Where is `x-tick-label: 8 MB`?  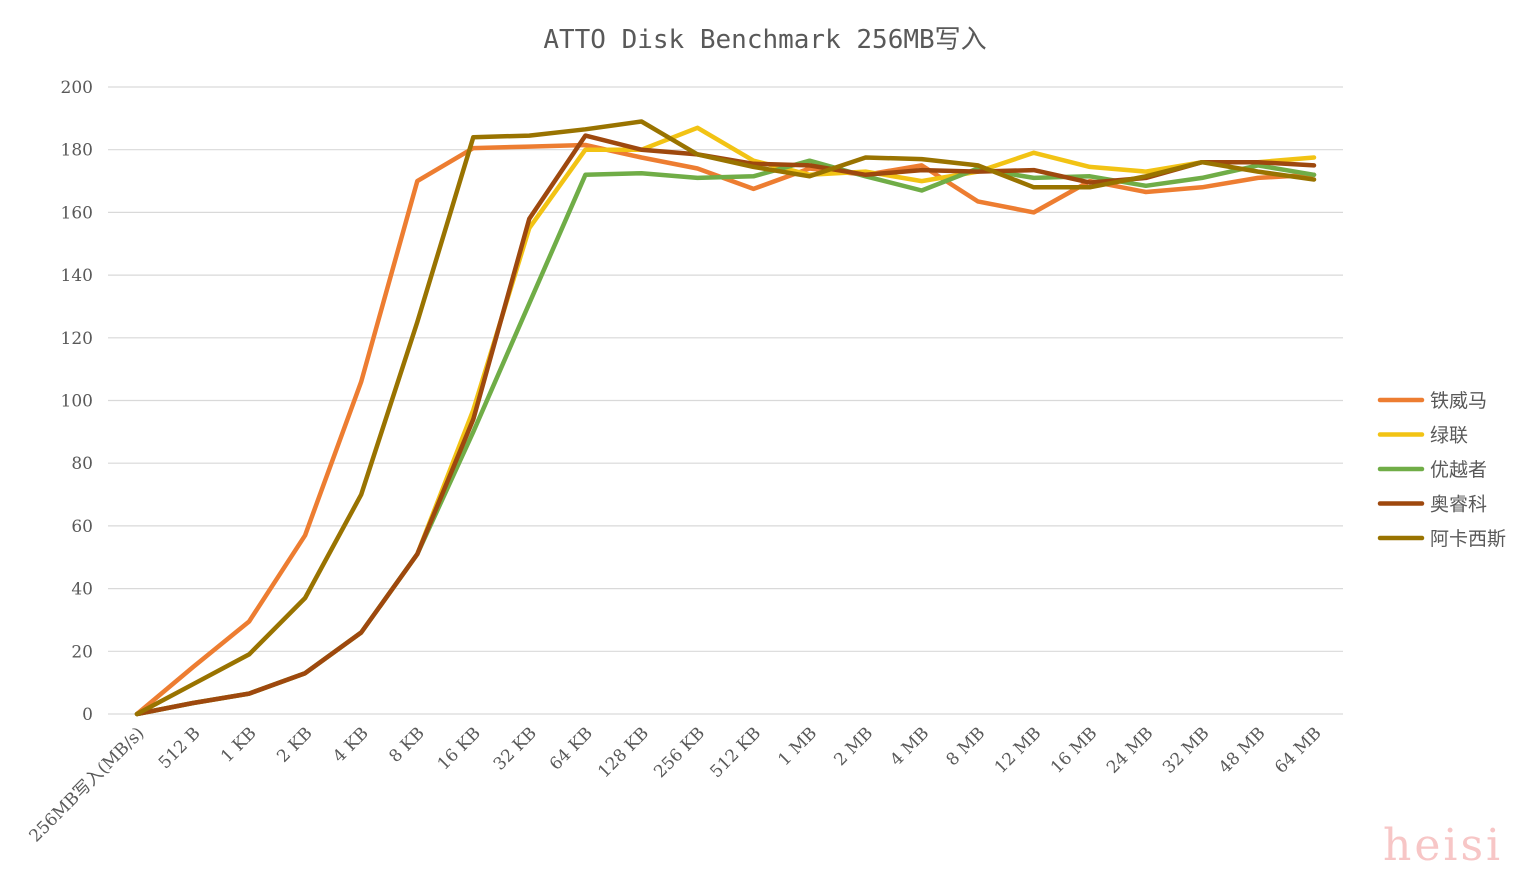 x-tick-label: 8 MB is located at coordinates (966, 746).